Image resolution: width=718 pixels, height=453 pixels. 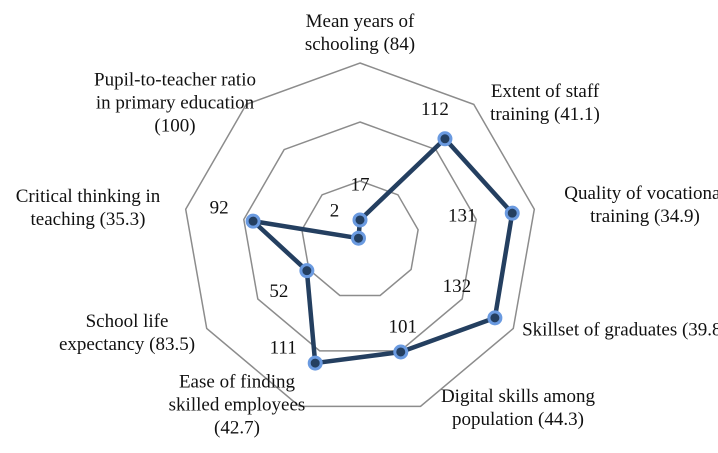 I want to click on data-label: 2, so click(x=335, y=211).